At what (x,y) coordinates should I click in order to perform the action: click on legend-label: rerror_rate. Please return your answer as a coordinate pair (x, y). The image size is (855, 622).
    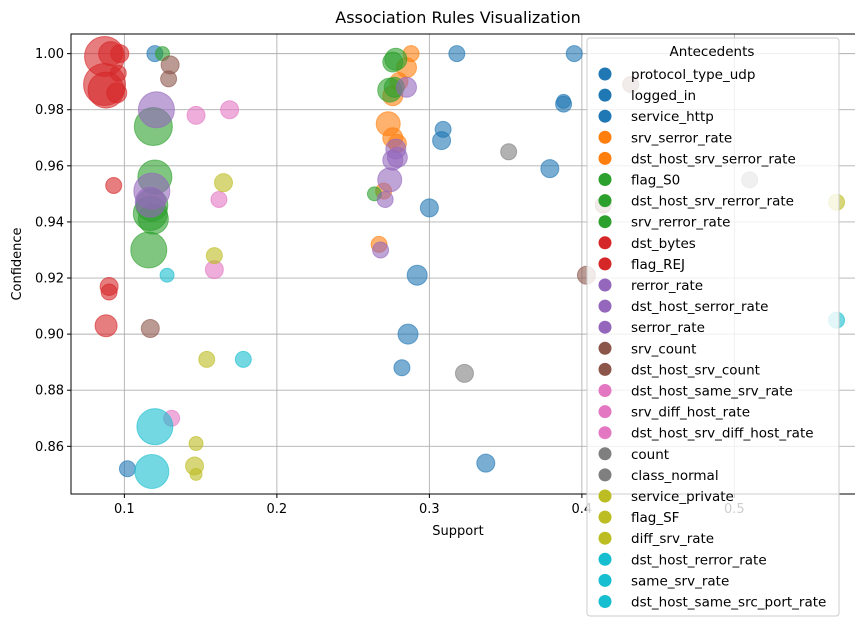
    Looking at the image, I should click on (667, 286).